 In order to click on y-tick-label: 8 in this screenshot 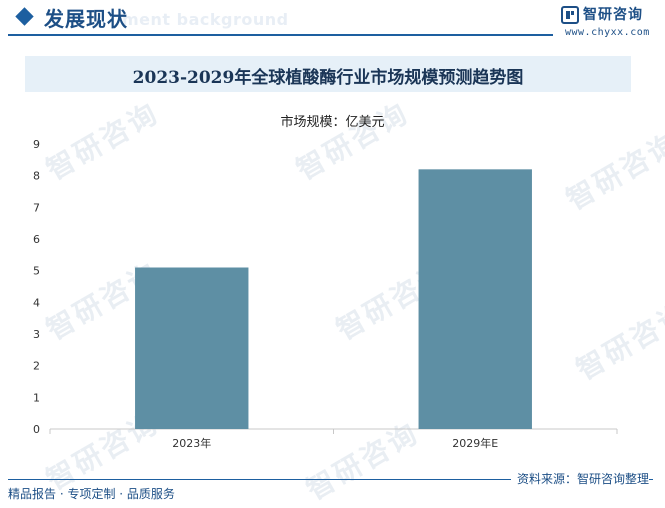, I will do `click(36, 176)`.